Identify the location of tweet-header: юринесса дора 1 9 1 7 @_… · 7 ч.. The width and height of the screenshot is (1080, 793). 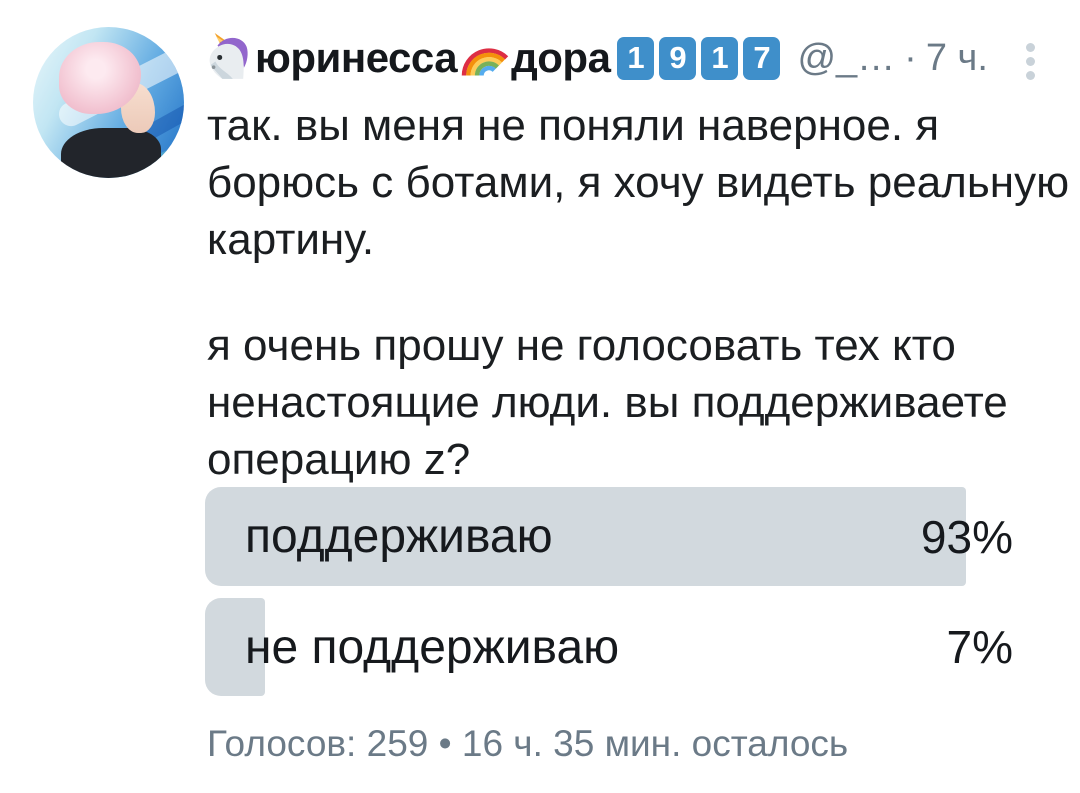
(596, 58).